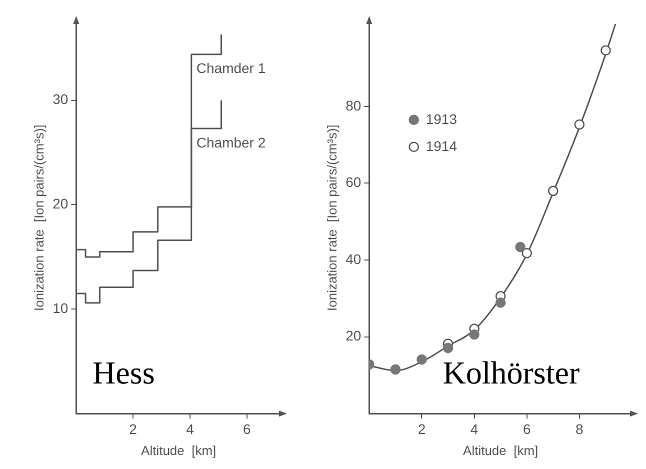 This screenshot has height=469, width=646. I want to click on series-label: Chamber 2, so click(231, 142).